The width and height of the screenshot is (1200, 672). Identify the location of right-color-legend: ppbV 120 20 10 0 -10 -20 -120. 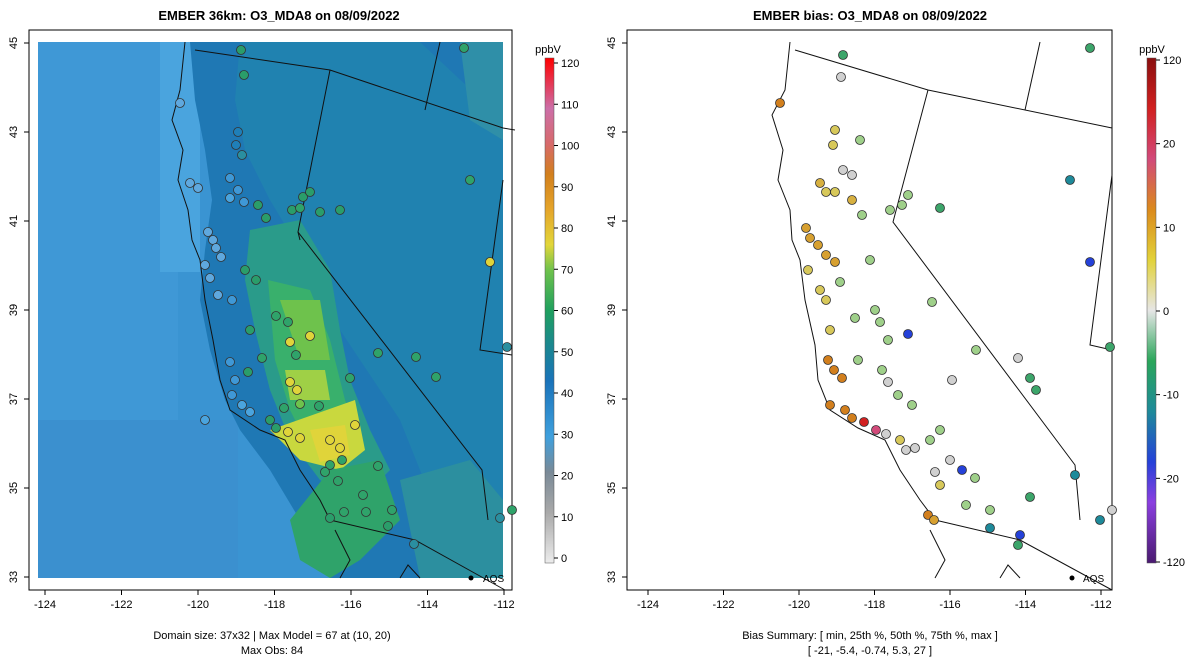
(1162, 306).